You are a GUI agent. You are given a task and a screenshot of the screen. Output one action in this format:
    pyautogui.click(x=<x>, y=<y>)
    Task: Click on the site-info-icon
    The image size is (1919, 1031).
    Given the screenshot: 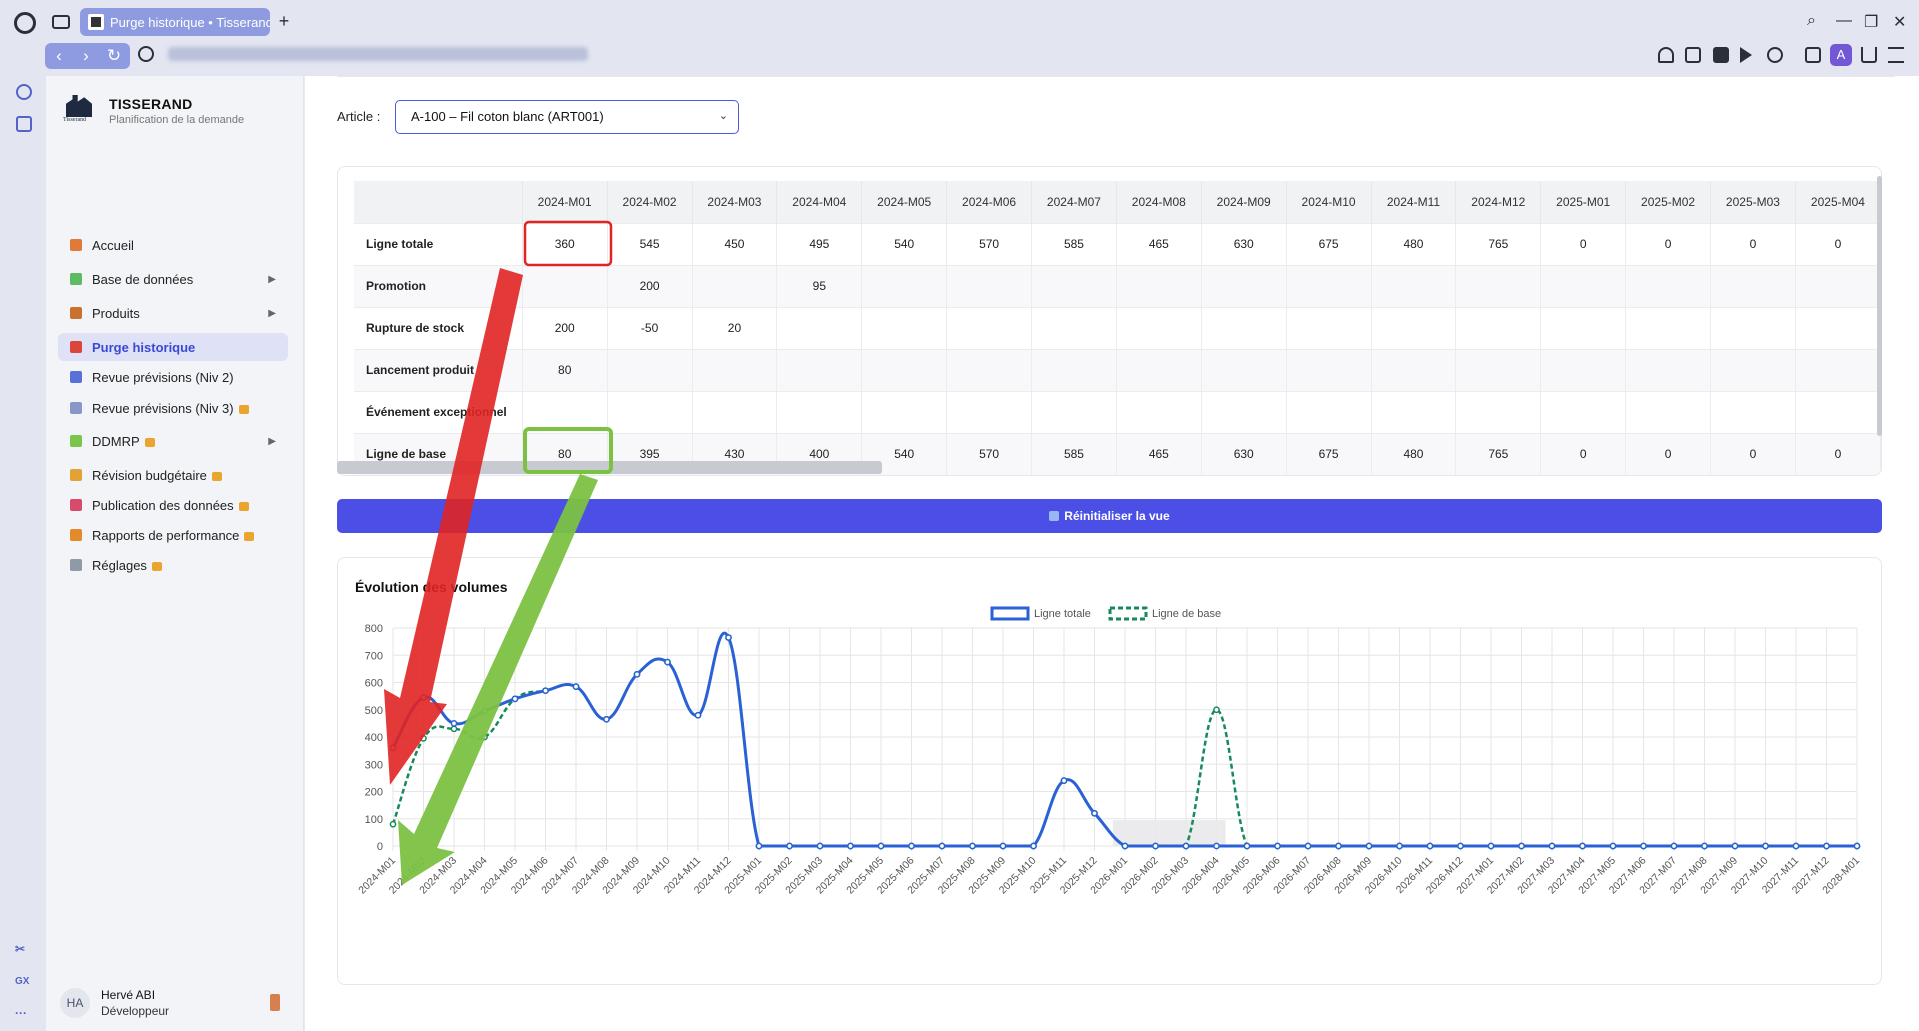 What is the action you would take?
    pyautogui.click(x=146, y=54)
    